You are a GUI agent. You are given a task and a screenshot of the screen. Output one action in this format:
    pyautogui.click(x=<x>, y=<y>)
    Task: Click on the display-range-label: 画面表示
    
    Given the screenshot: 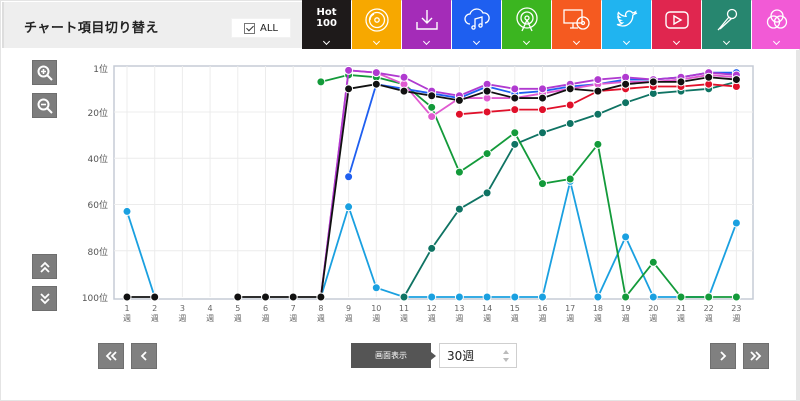 What is the action you would take?
    pyautogui.click(x=393, y=355)
    